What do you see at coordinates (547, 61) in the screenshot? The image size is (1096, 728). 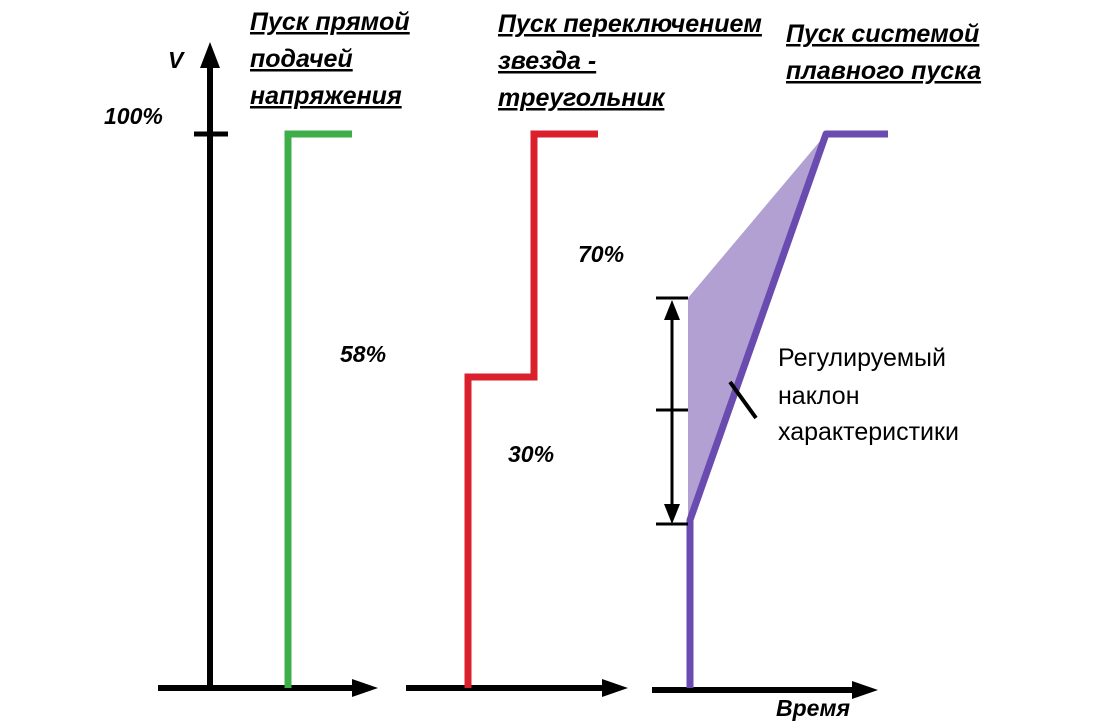 I see `title-star-delta-line-2: звезда -` at bounding box center [547, 61].